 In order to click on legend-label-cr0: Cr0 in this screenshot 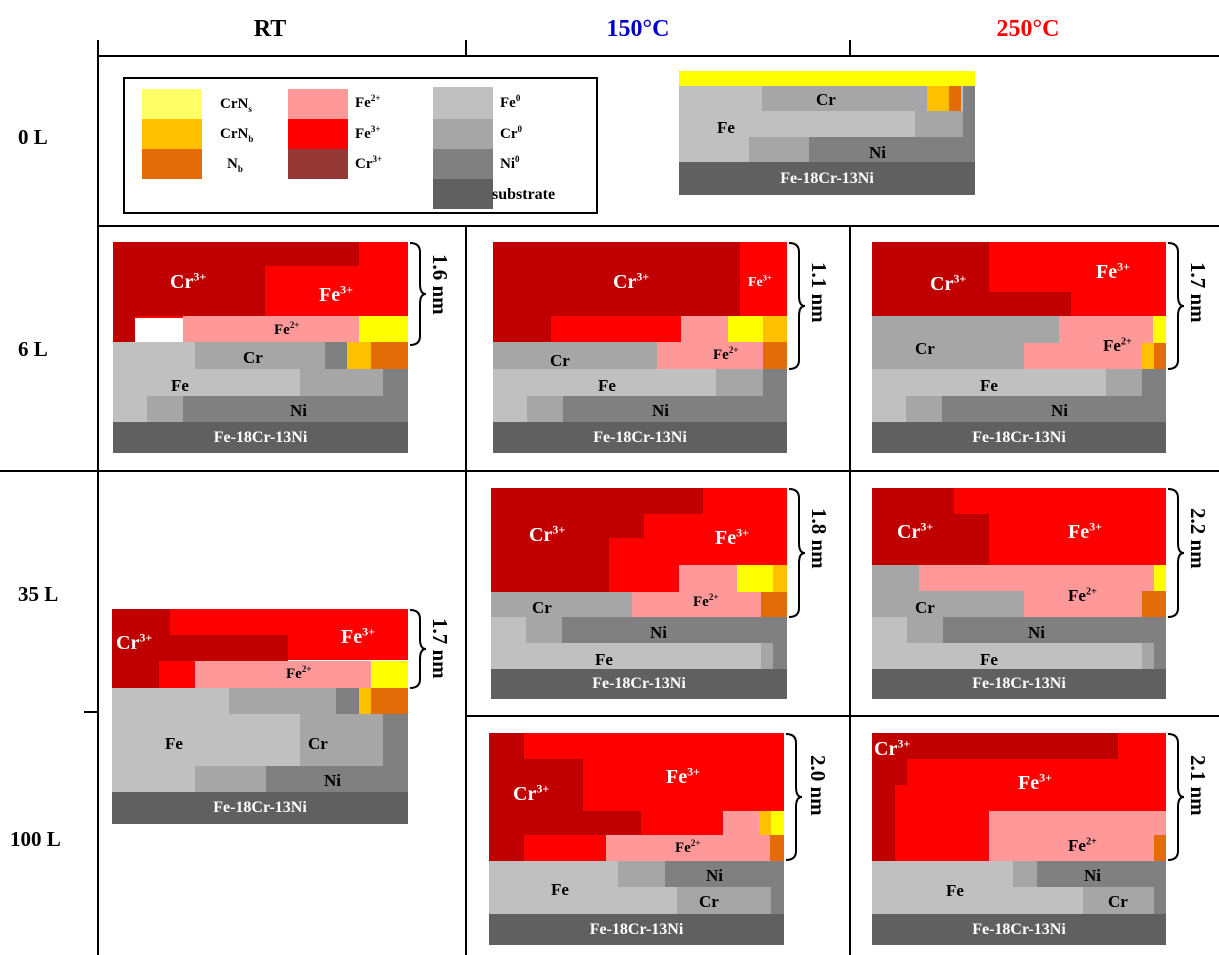, I will do `click(511, 133)`.